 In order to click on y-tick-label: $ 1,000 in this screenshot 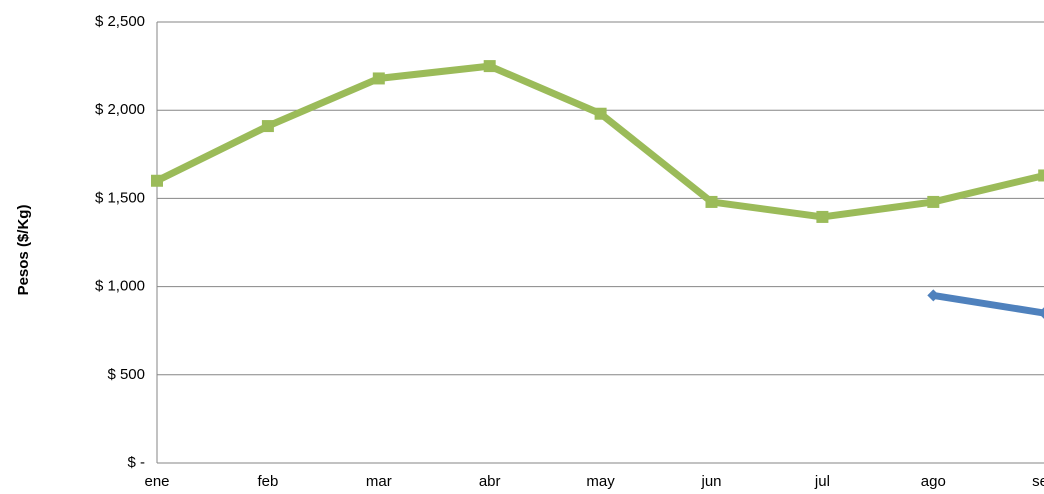, I will do `click(120, 286)`.